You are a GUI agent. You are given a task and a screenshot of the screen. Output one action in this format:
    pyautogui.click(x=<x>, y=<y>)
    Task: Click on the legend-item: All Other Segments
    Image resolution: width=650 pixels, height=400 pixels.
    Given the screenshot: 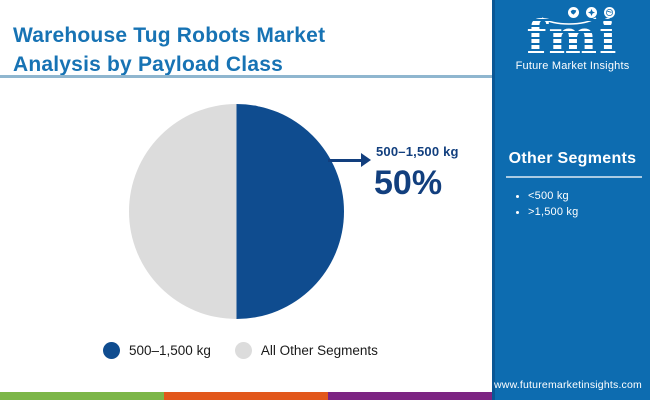 What is the action you would take?
    pyautogui.click(x=306, y=350)
    